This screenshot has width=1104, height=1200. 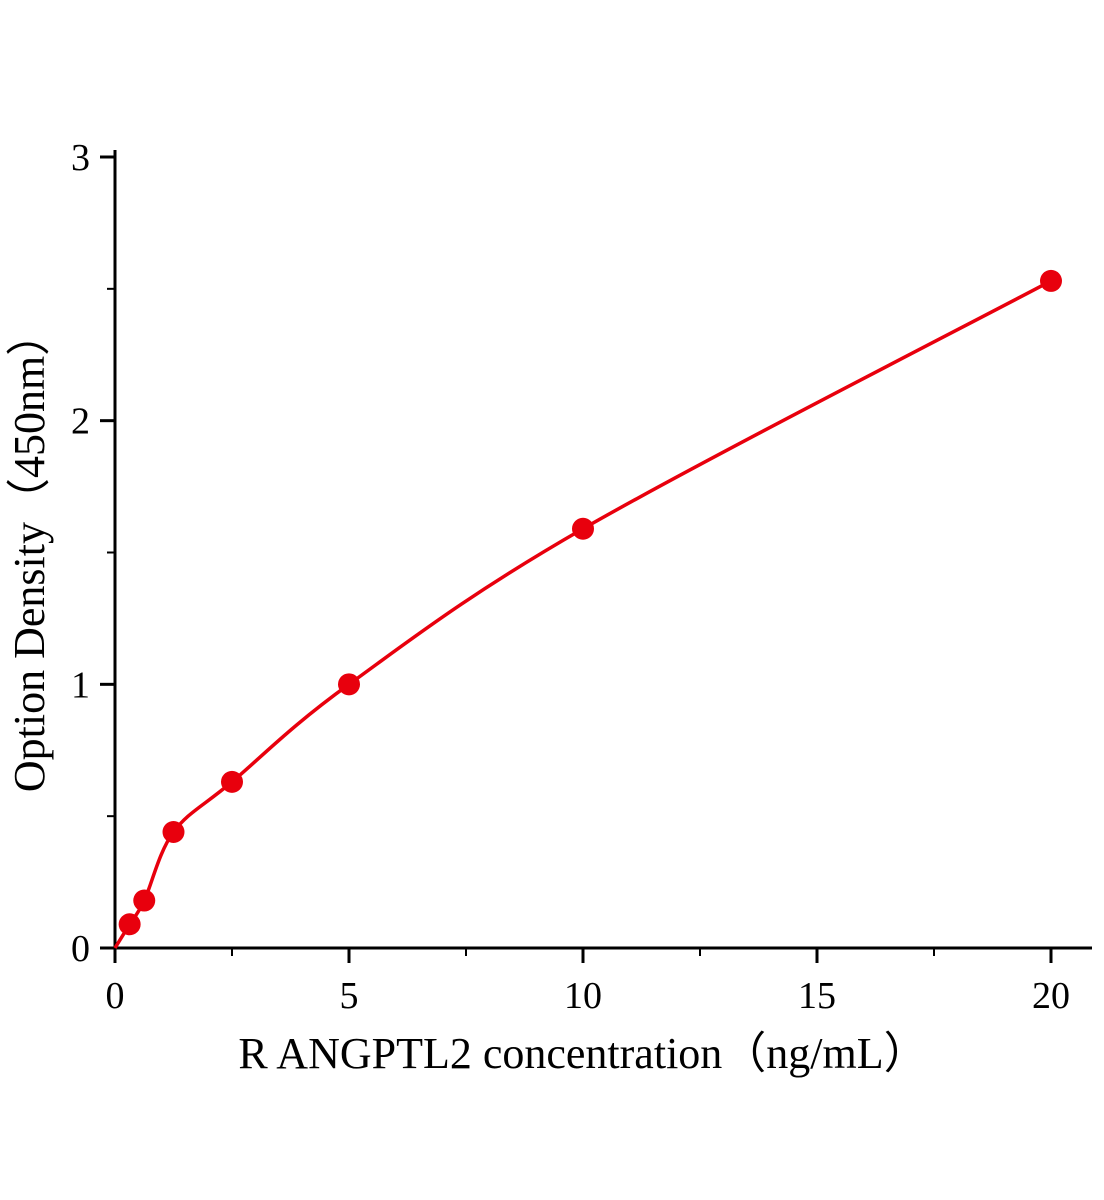 I want to click on x-tick-label: 20, so click(x=1051, y=996).